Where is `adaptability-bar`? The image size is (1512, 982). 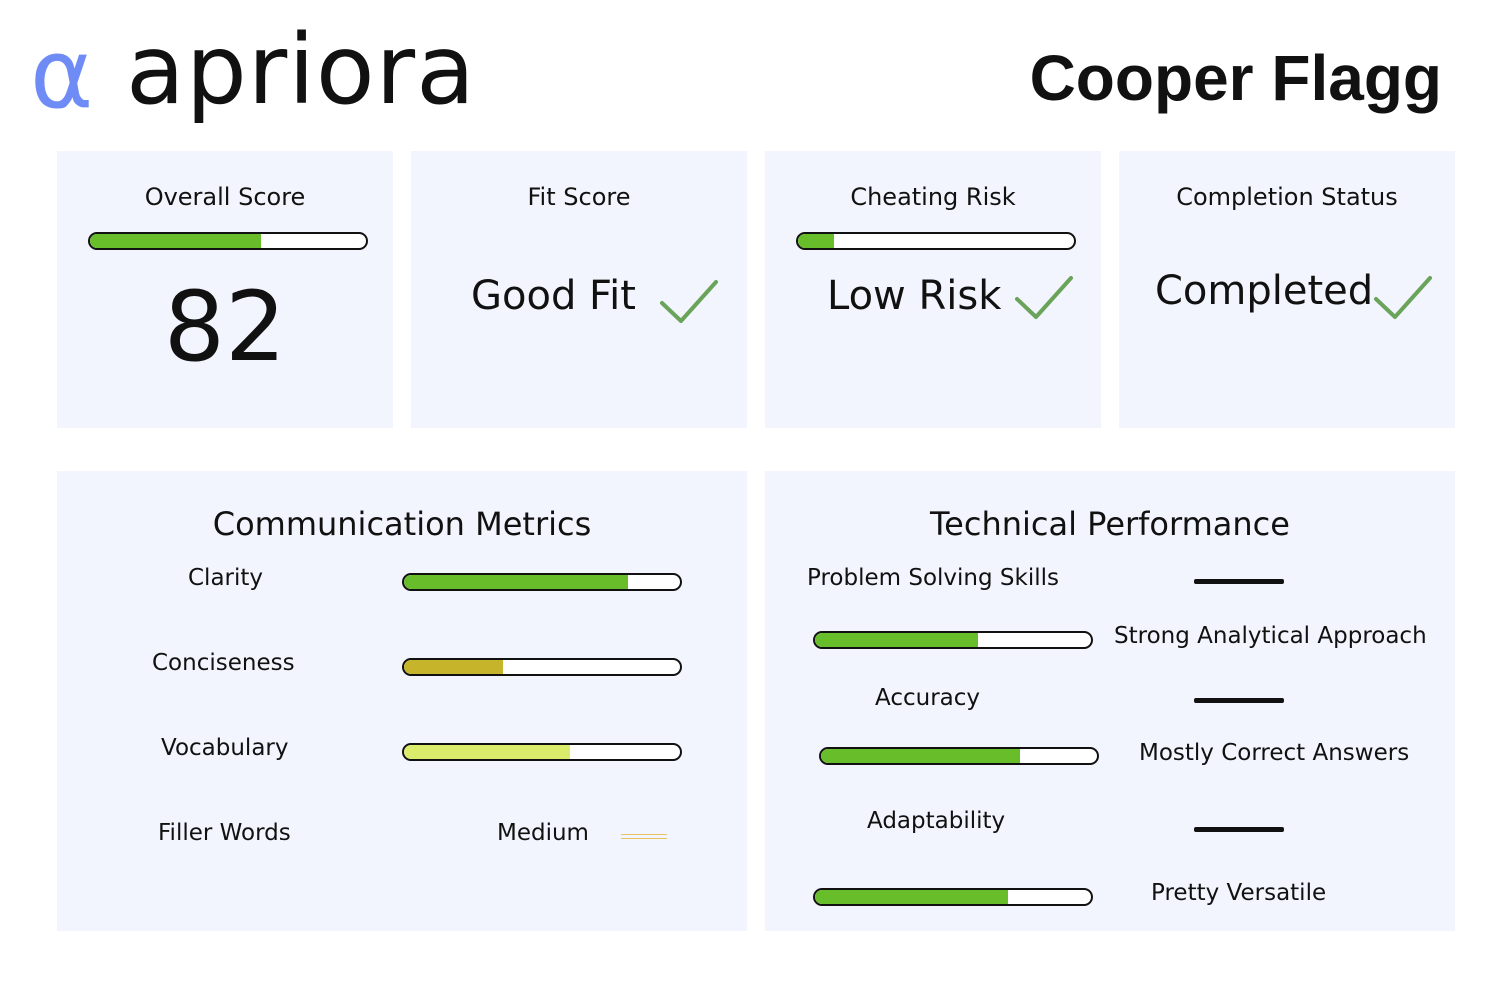
adaptability-bar is located at coordinates (953, 897).